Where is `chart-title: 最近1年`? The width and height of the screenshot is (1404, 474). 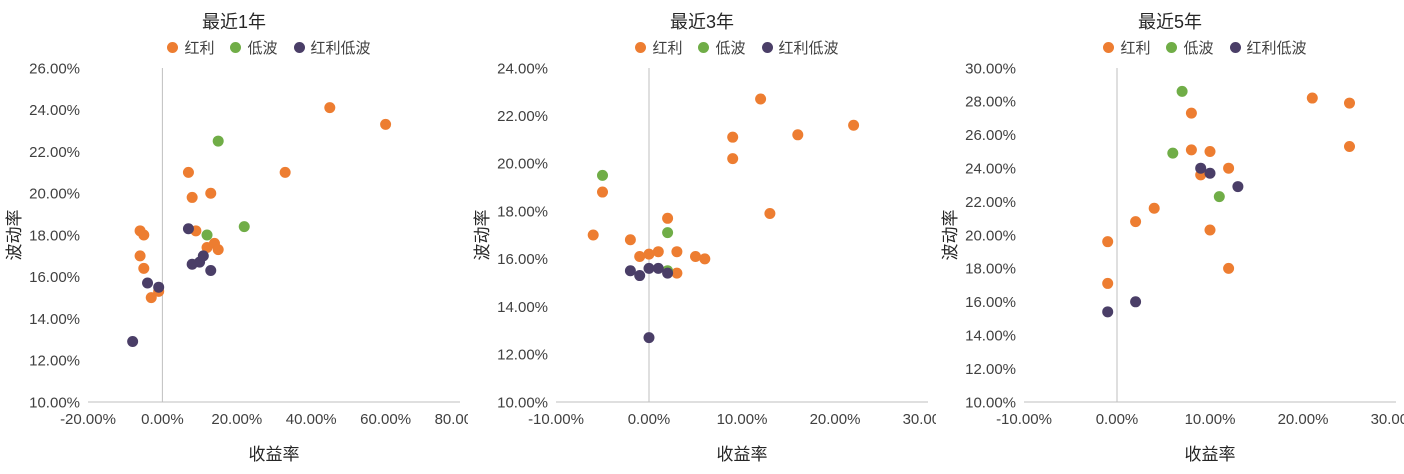 chart-title: 最近1年 is located at coordinates (233, 22).